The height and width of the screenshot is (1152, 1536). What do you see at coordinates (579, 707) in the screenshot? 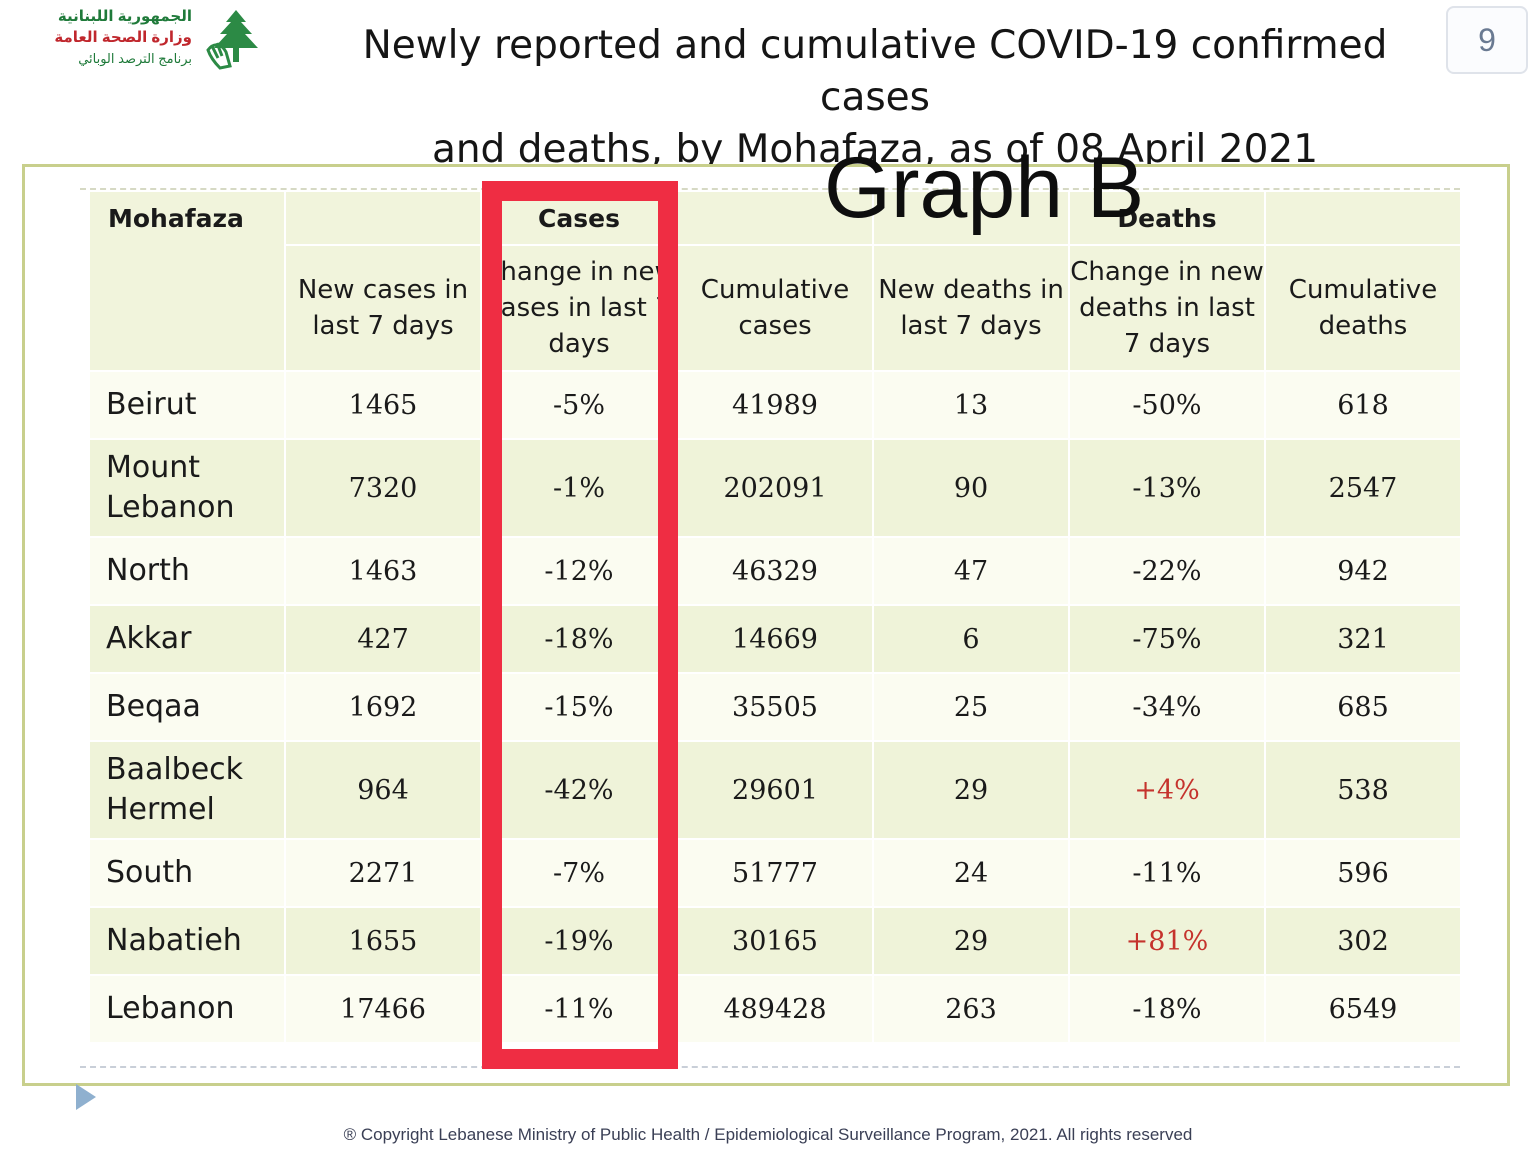
I see `change-cases-cell: -15%` at bounding box center [579, 707].